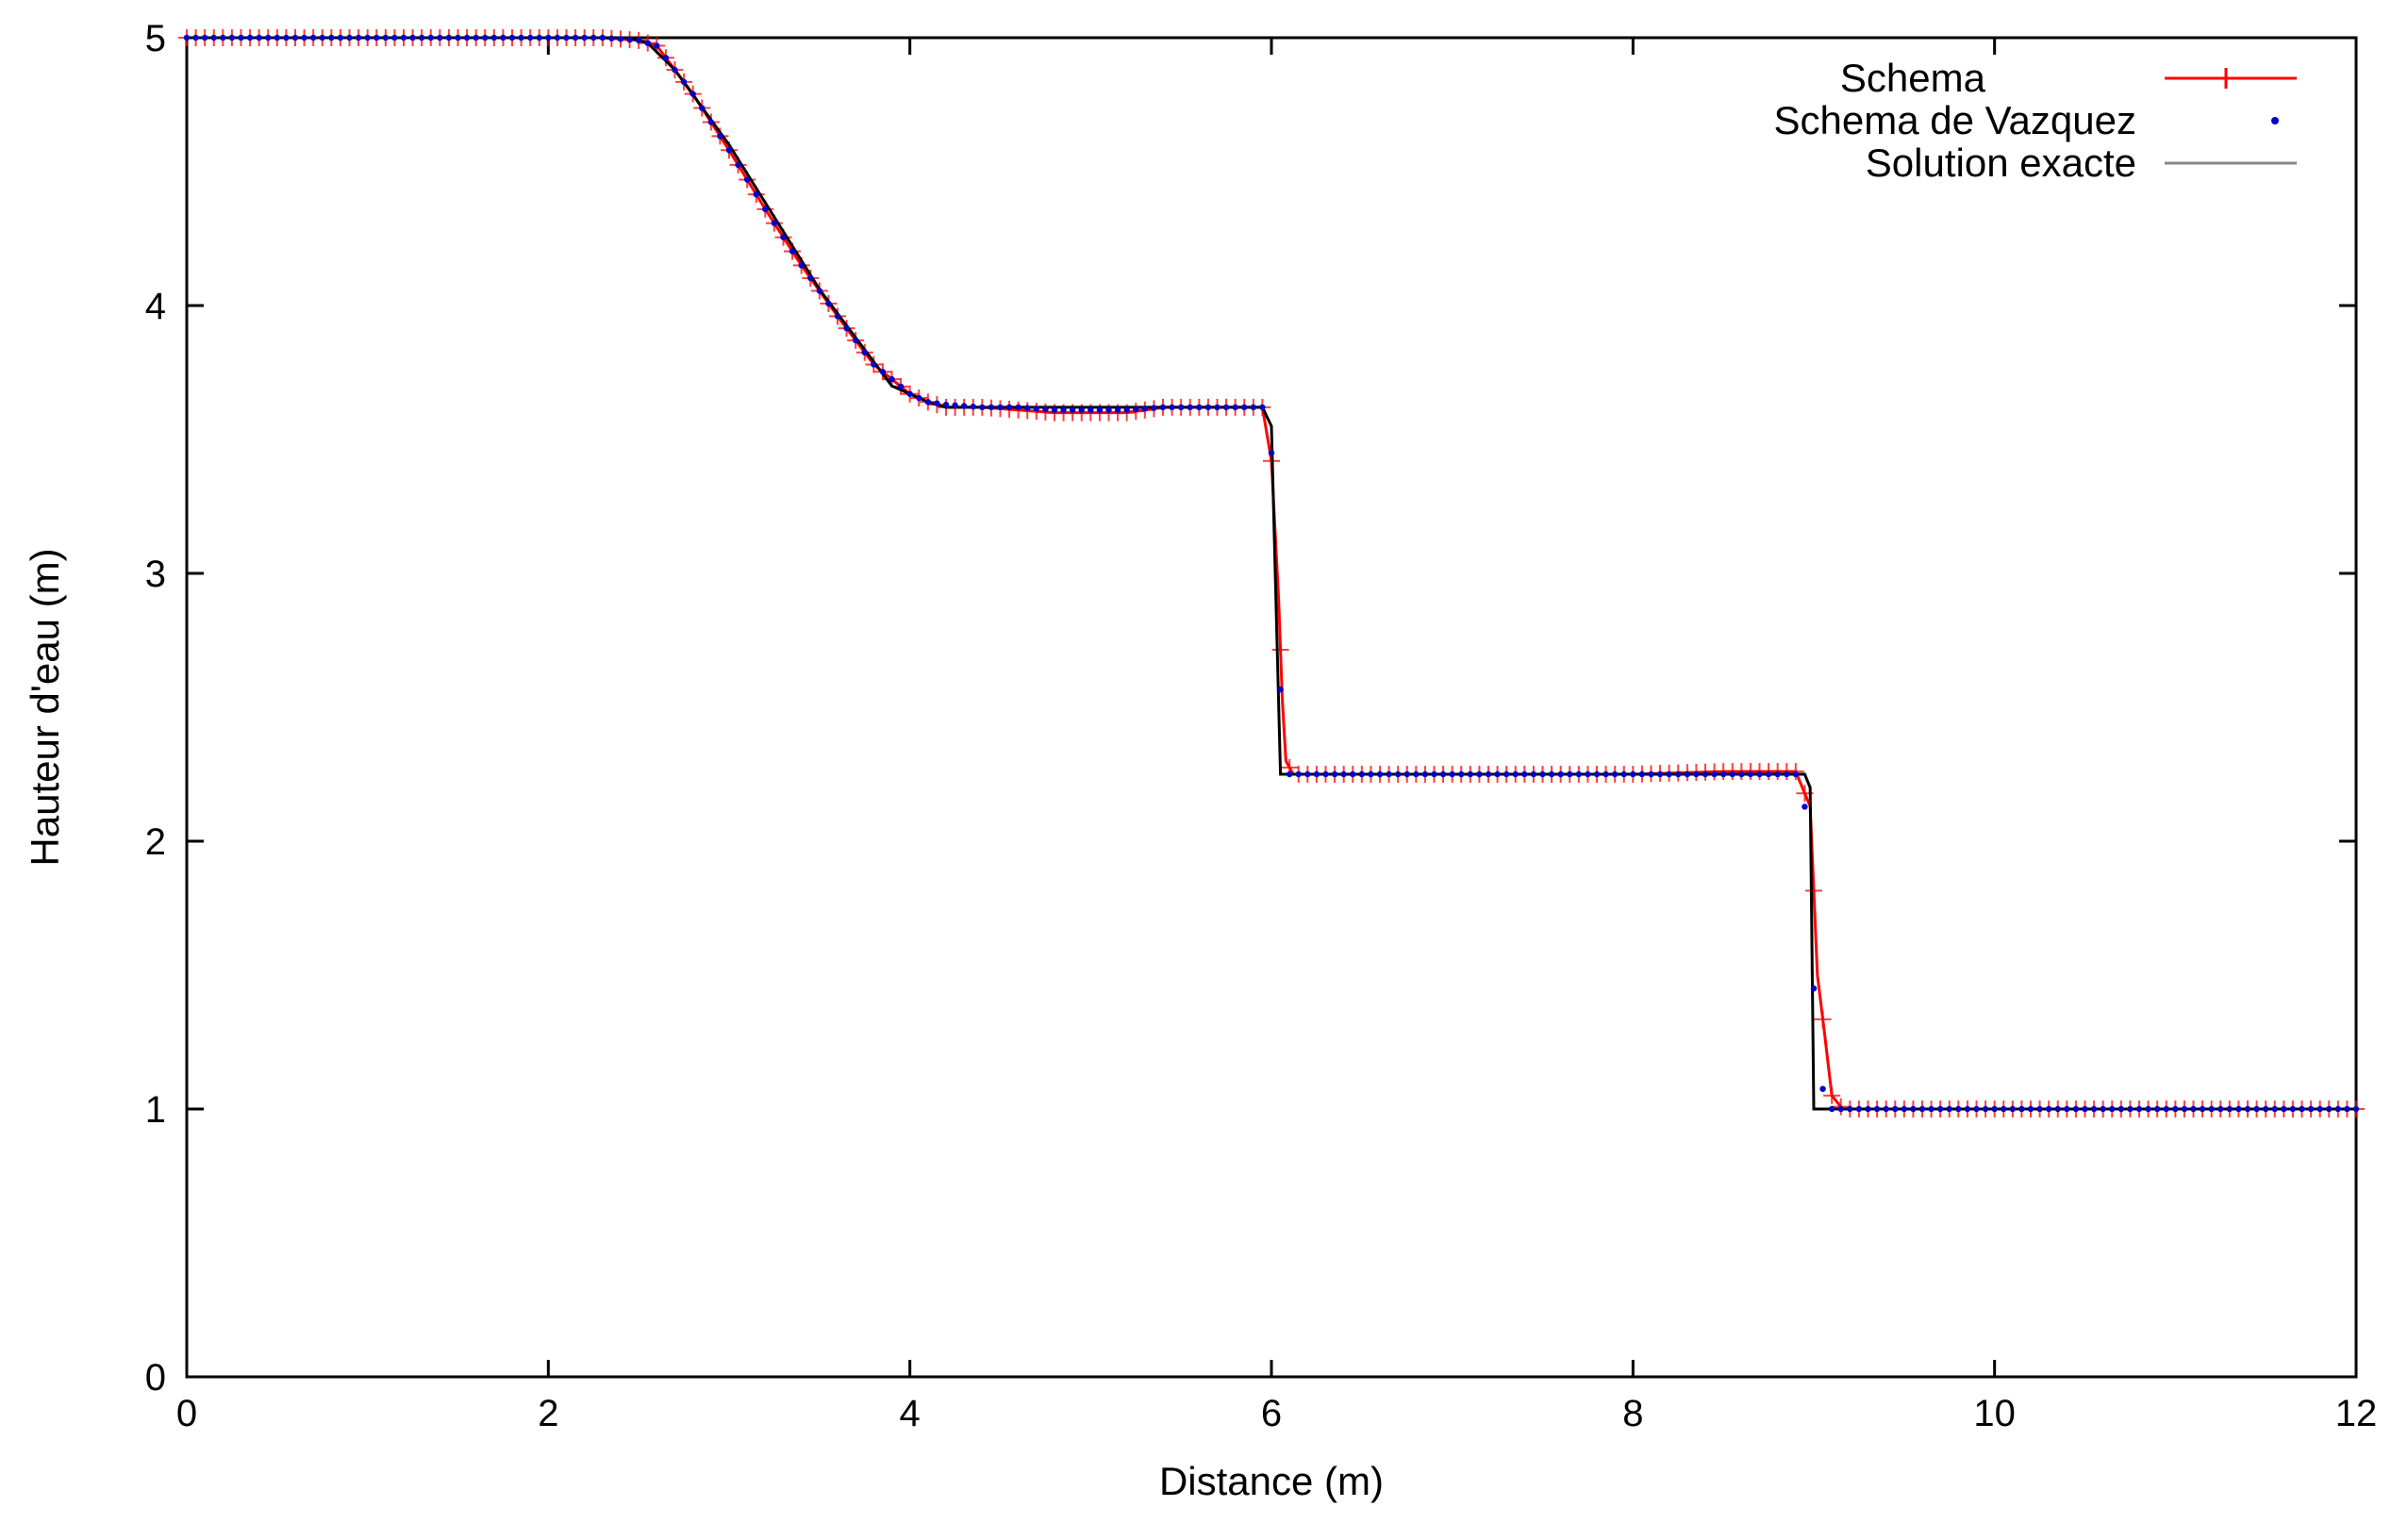  I want to click on x-tick-label: 8, so click(1633, 1413).